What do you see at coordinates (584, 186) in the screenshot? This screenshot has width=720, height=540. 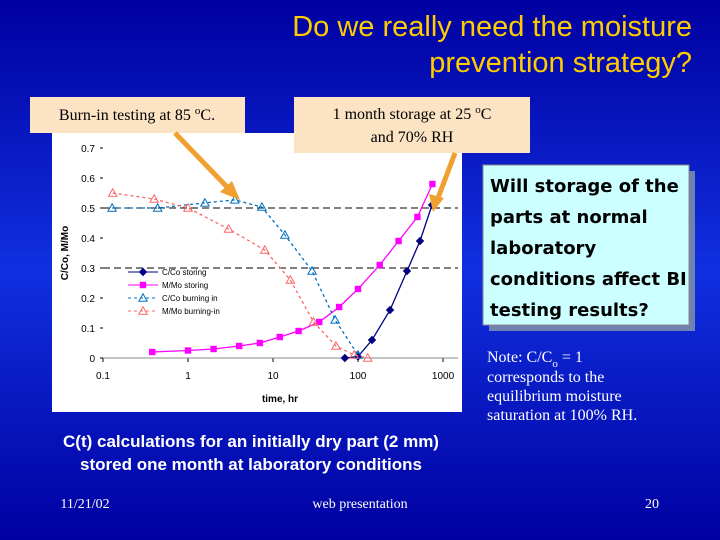 I see `question-line: Will storage of the` at bounding box center [584, 186].